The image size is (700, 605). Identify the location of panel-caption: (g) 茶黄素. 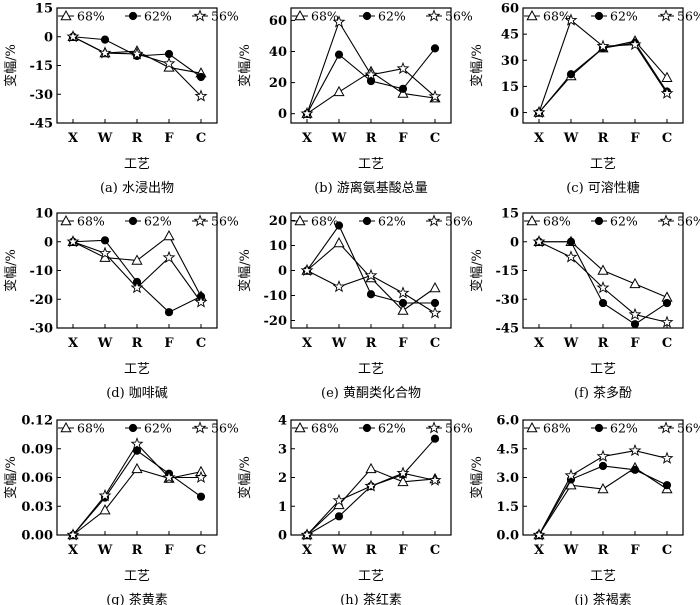
(137, 598).